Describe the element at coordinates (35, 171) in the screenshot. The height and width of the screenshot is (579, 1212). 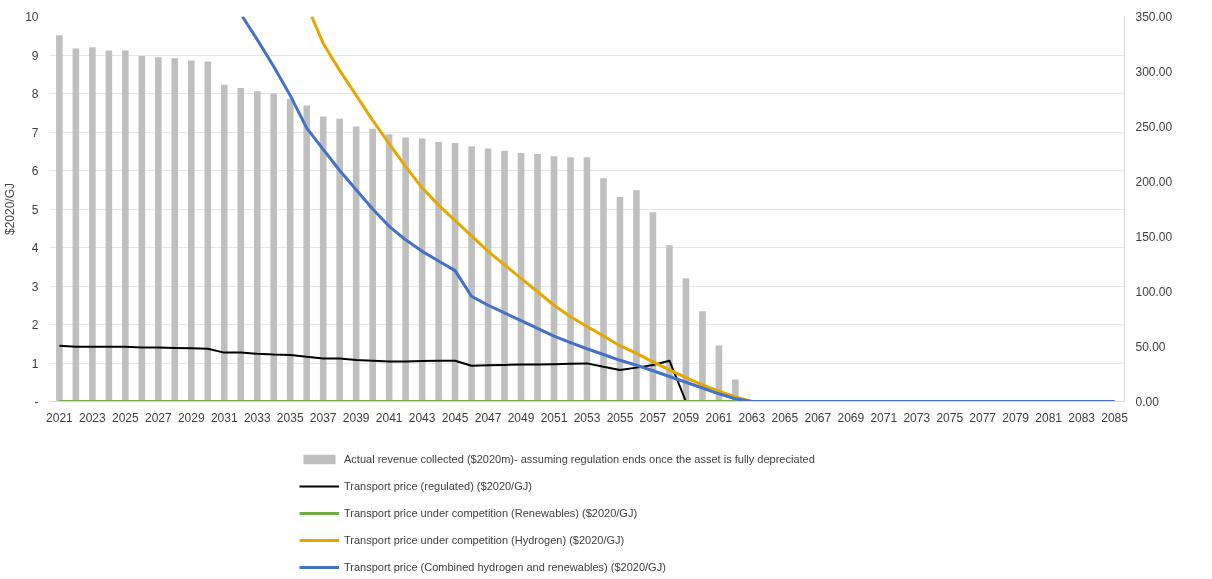
I see `y-tick-label: 6` at that location.